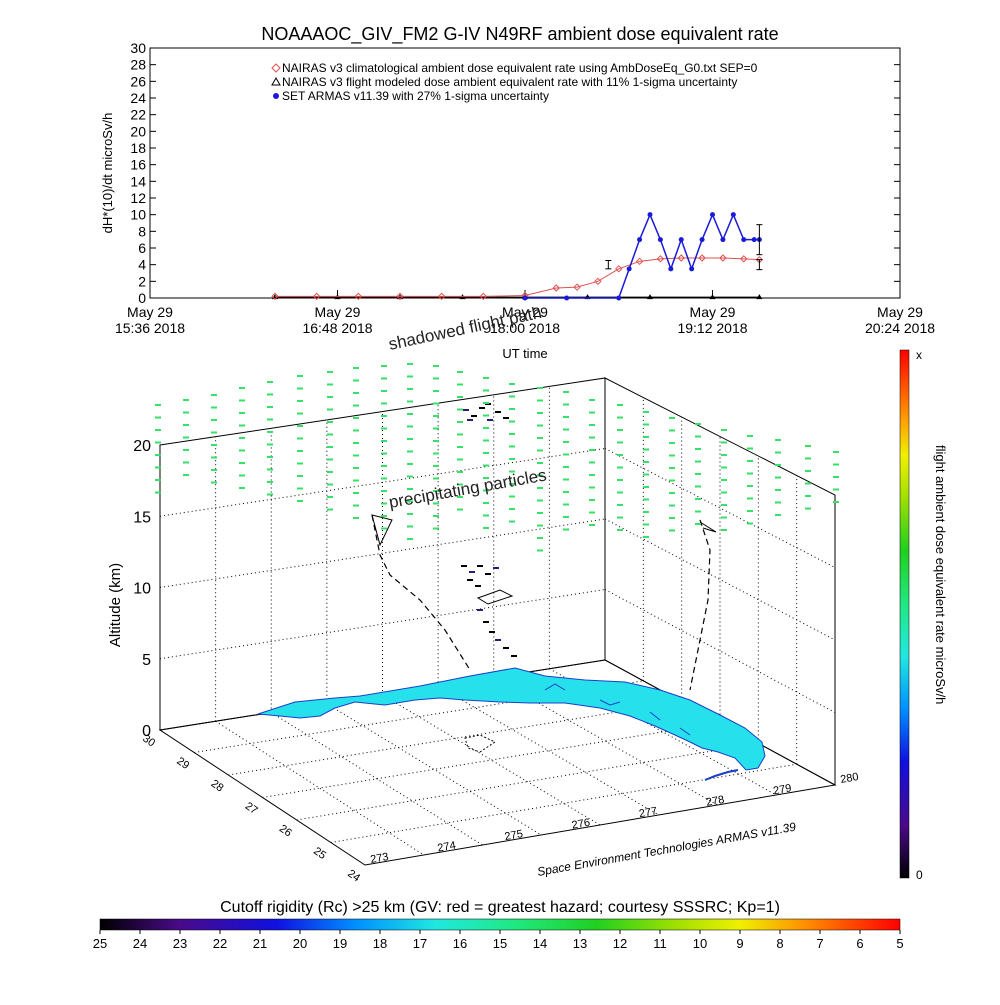  What do you see at coordinates (217, 786) in the screenshot?
I see `latitude-tick-label: 28` at bounding box center [217, 786].